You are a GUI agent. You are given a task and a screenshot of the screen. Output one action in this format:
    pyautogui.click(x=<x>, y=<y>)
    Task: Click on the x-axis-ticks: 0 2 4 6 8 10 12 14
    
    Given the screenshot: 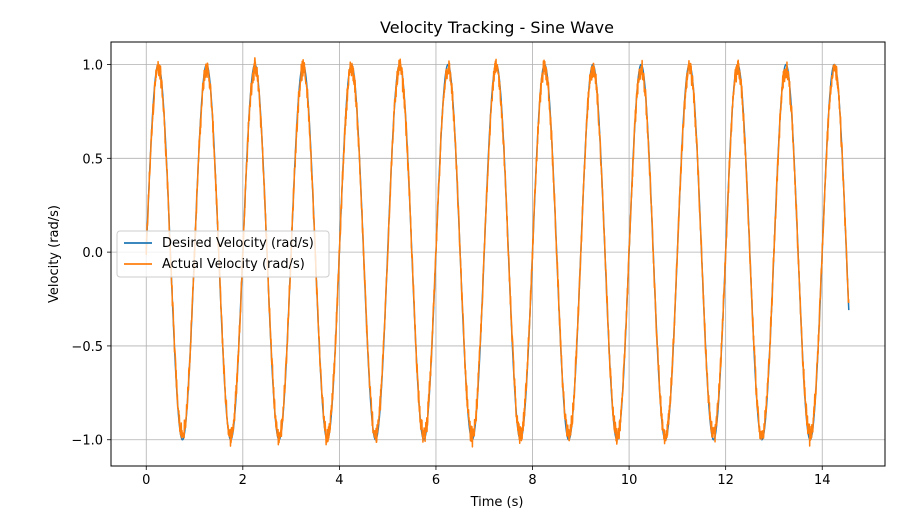 What is the action you would take?
    pyautogui.click(x=486, y=477)
    